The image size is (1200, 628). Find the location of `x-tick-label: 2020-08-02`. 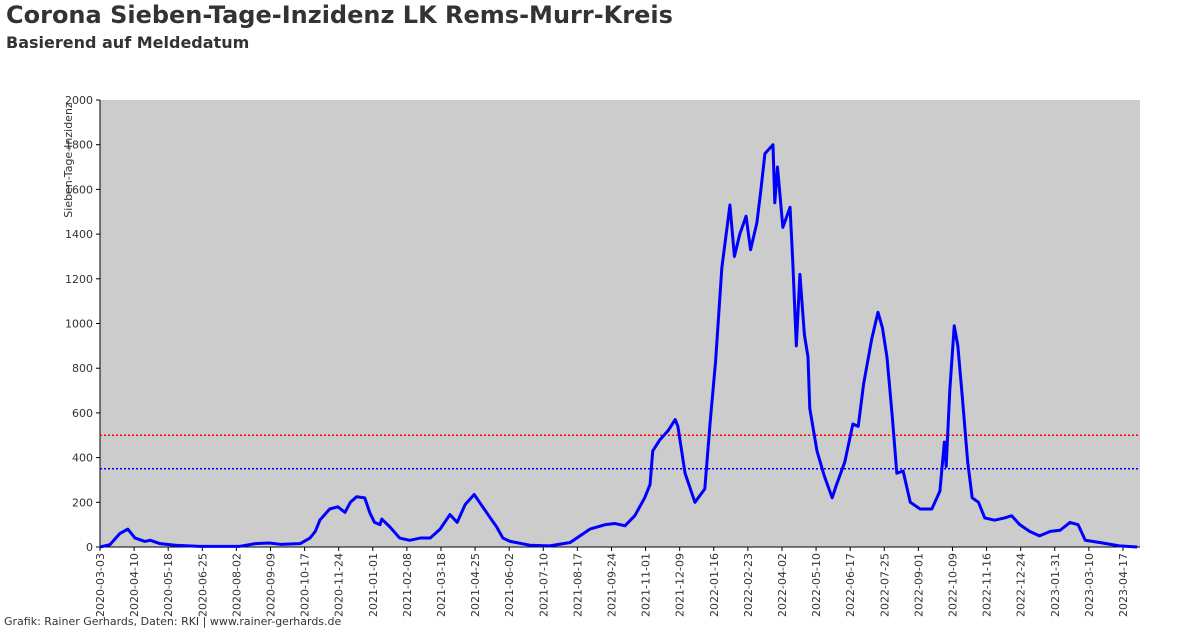

x-tick-label: 2020-08-02 is located at coordinates (236, 585).